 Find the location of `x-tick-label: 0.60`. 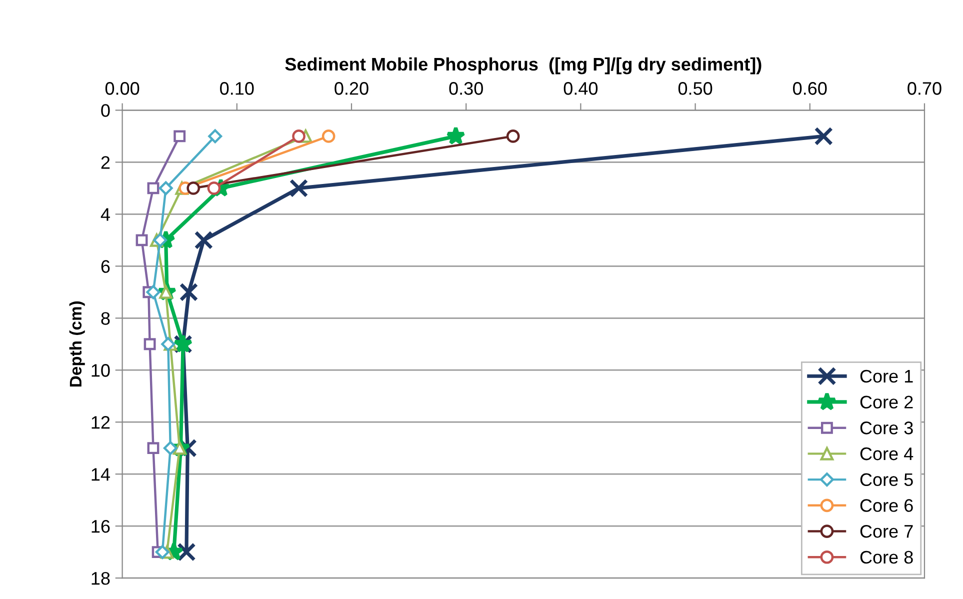

x-tick-label: 0.60 is located at coordinates (810, 88).